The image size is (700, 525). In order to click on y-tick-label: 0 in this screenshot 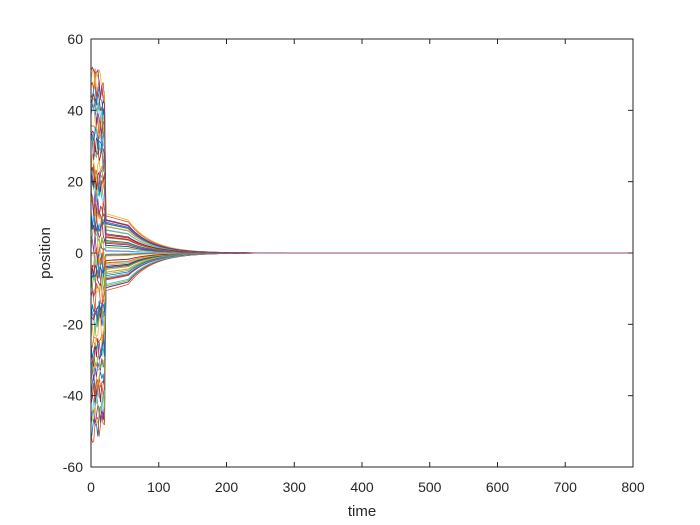, I will do `click(79, 253)`.